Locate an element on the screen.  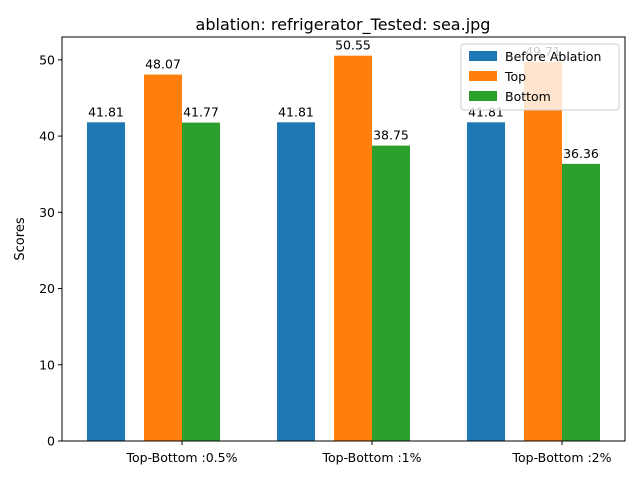
y-tick-label: 0 is located at coordinates (51, 441).